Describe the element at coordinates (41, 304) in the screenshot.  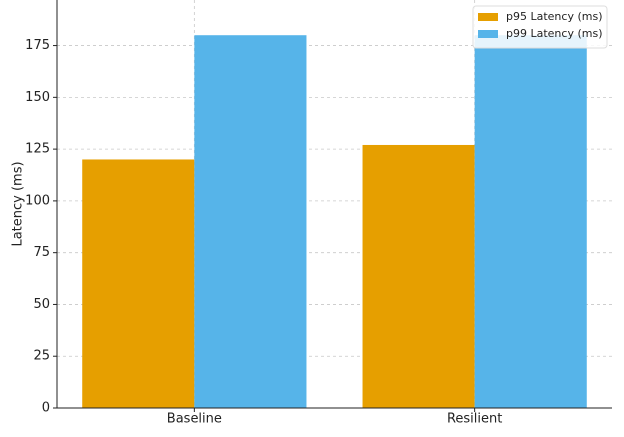
I see `y-tick-label: 50` at that location.